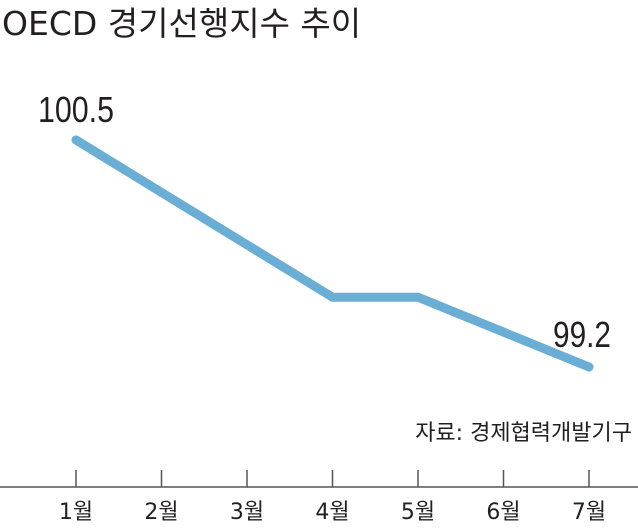  I want to click on x-tick-label: 5월, so click(418, 512).